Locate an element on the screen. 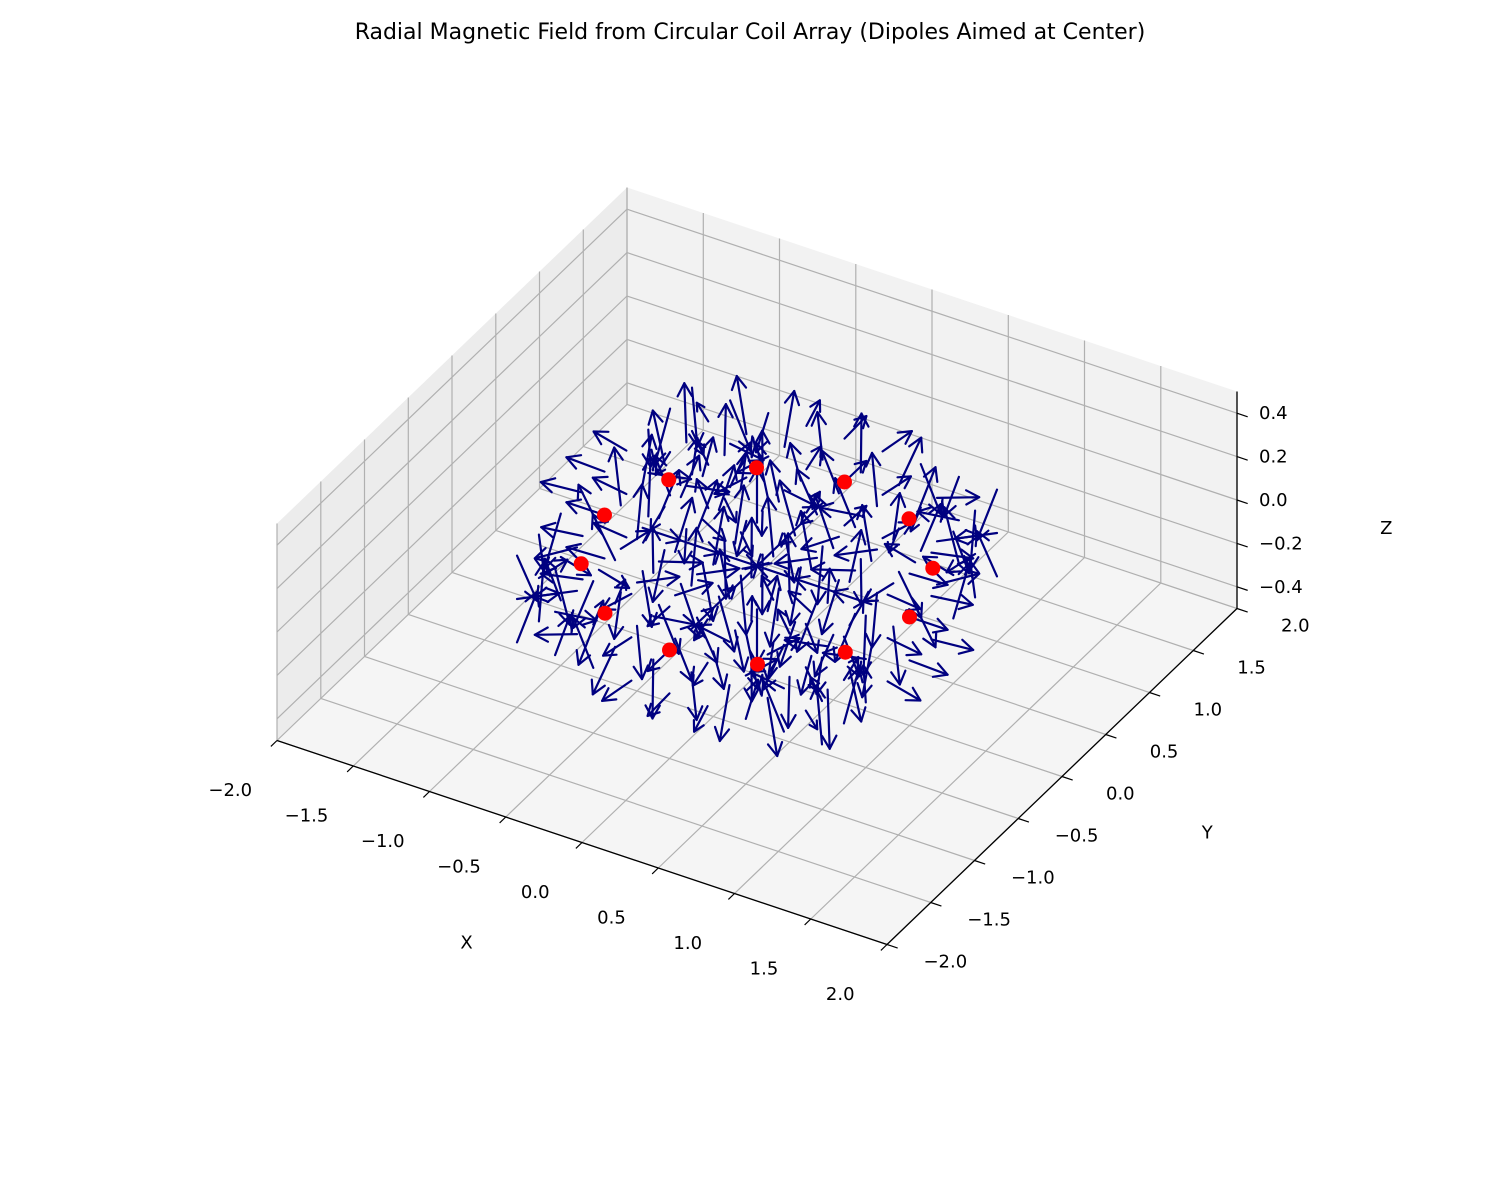  z-tick-label: 0.0 is located at coordinates (1273, 500).